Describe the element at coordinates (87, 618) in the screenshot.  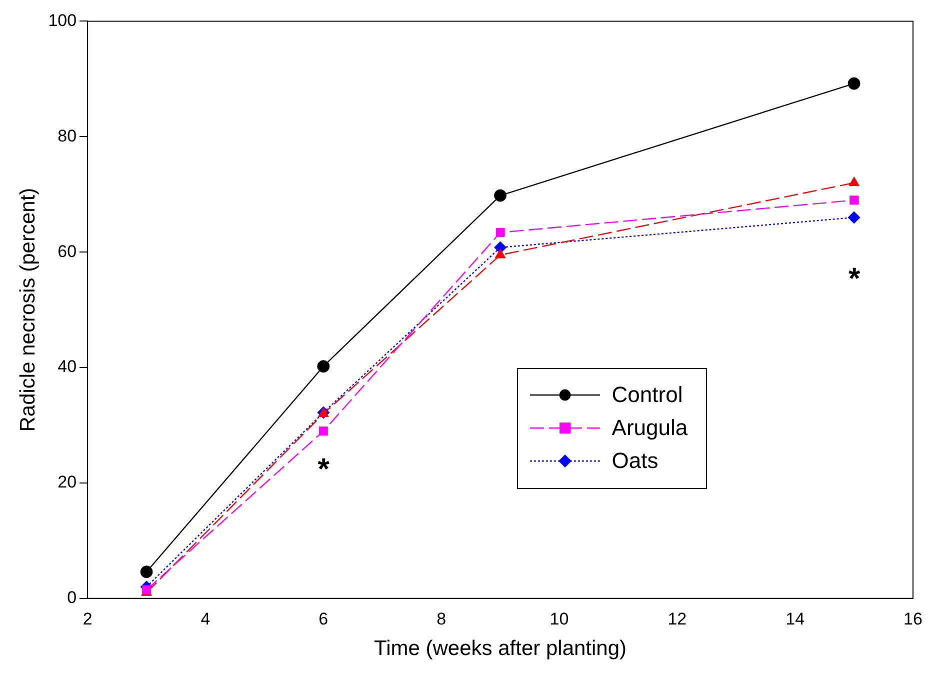
I see `x-tick-label: 2` at that location.